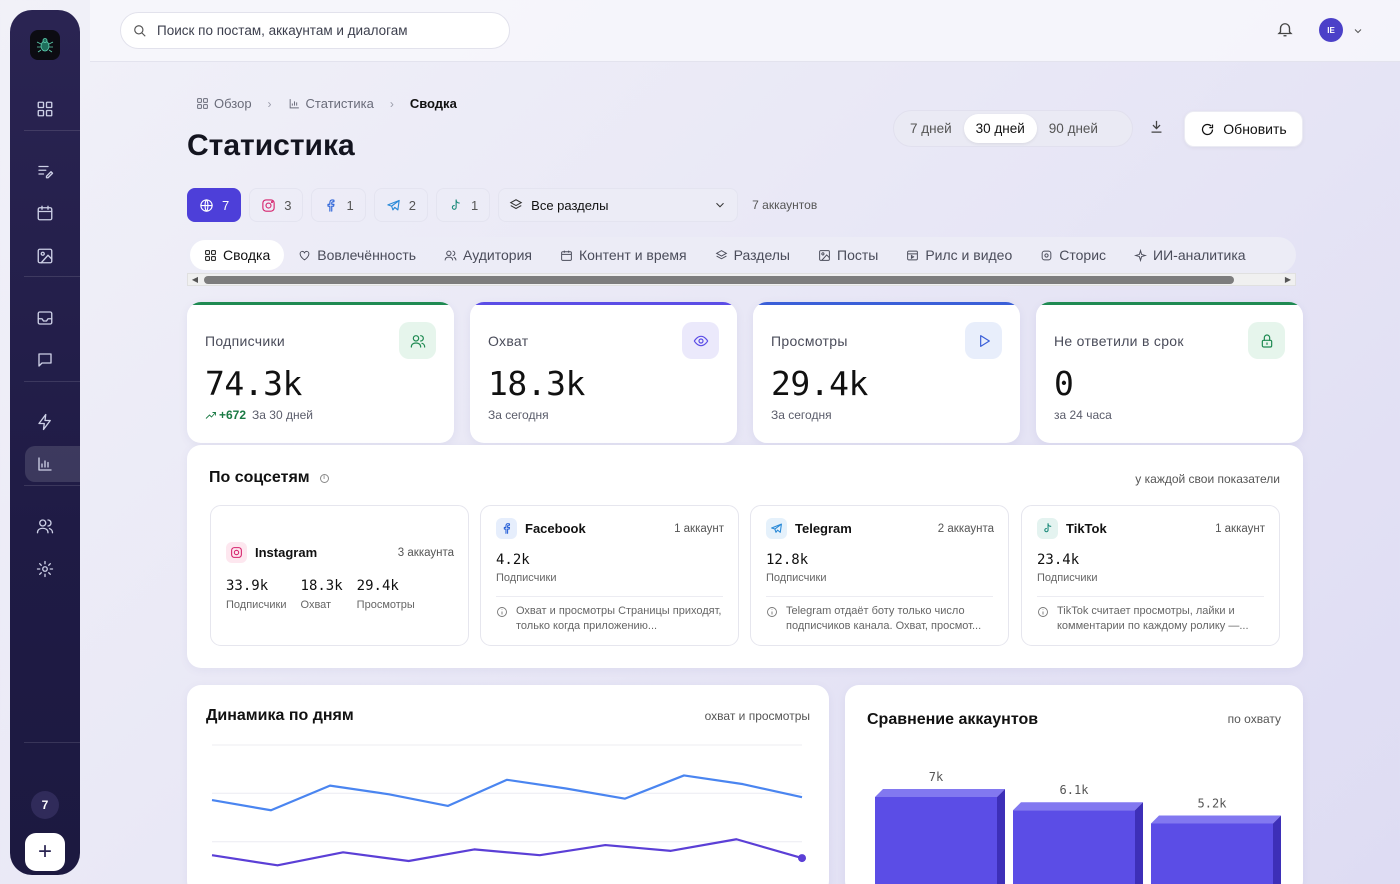 This screenshot has height=884, width=1400. Describe the element at coordinates (276, 205) in the screenshot. I see `filter-instagram: 3` at that location.